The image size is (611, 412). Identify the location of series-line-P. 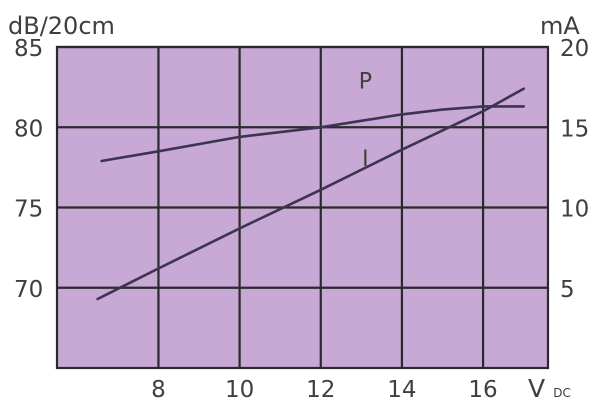
(313, 134).